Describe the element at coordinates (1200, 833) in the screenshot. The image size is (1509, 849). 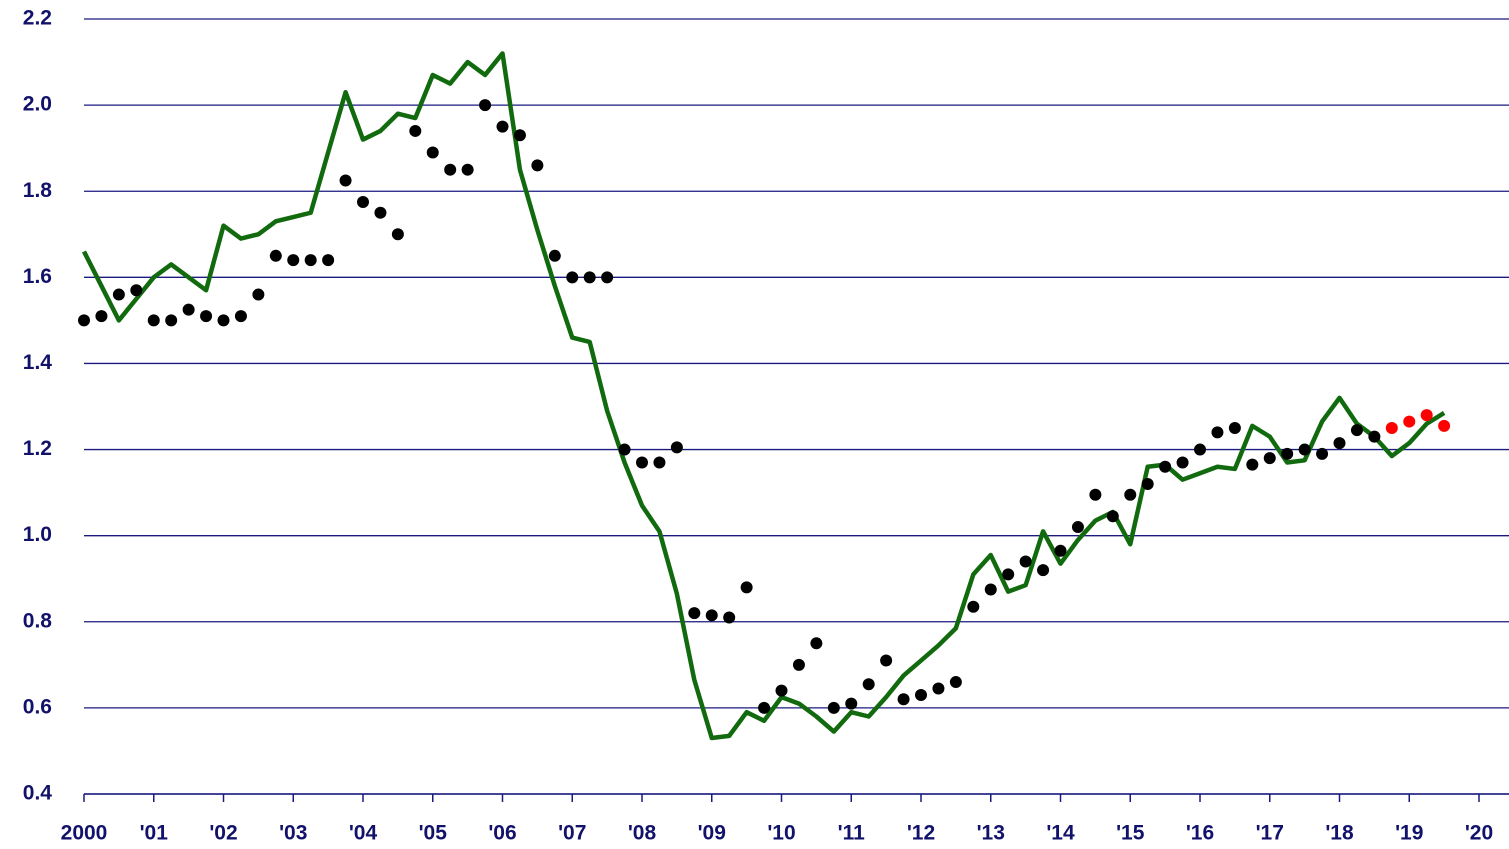
I see `x-tick-label: '16` at that location.